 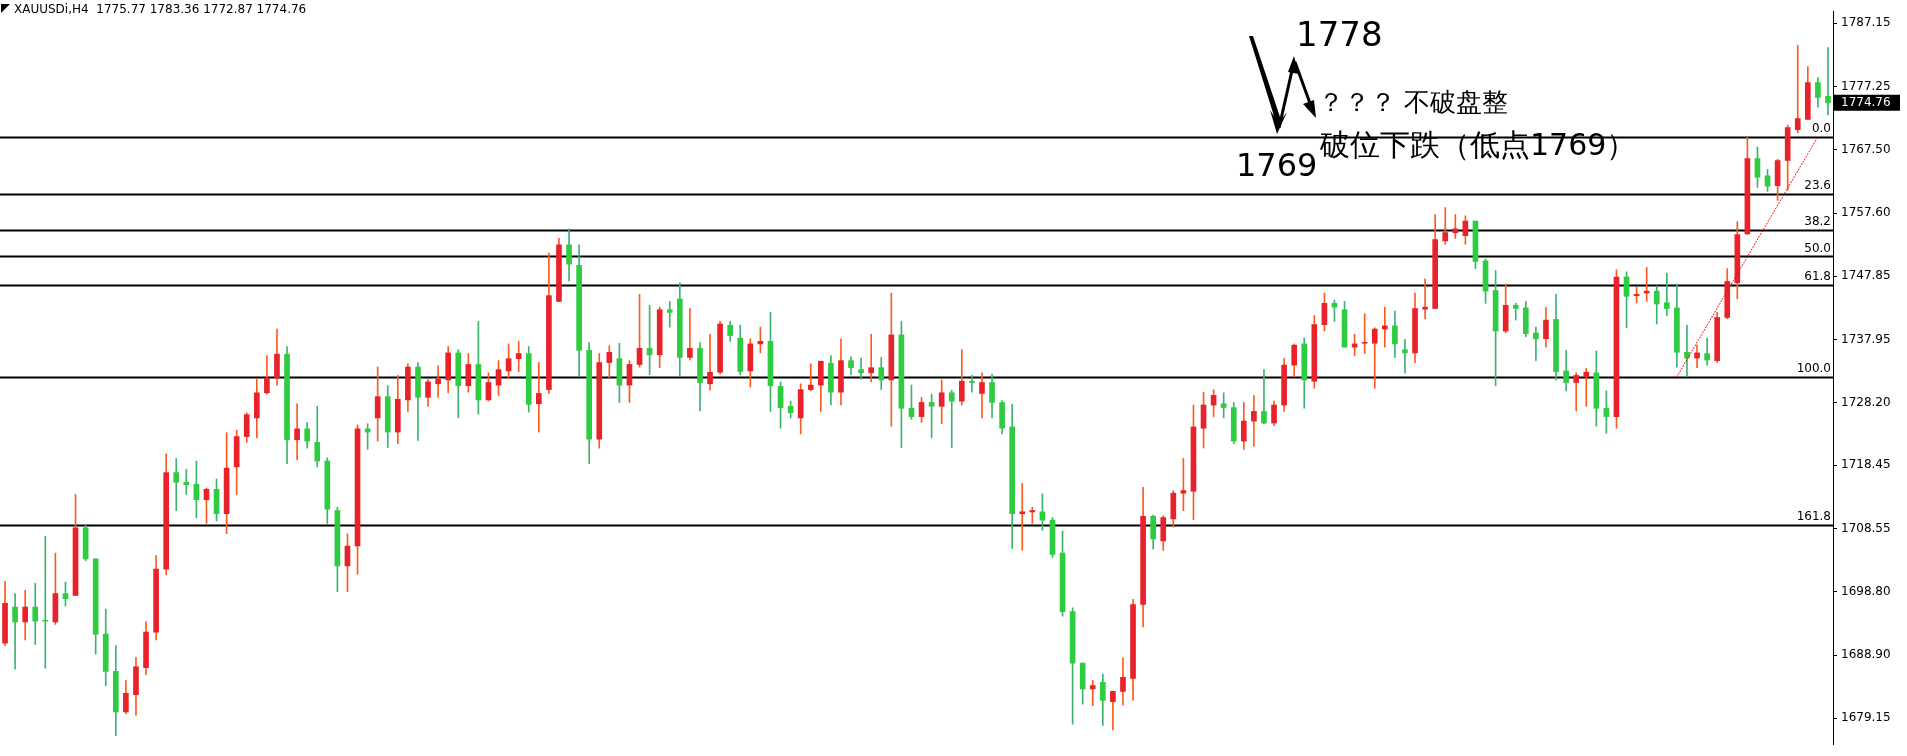 I want to click on annotation: 50.0, so click(x=1817, y=247).